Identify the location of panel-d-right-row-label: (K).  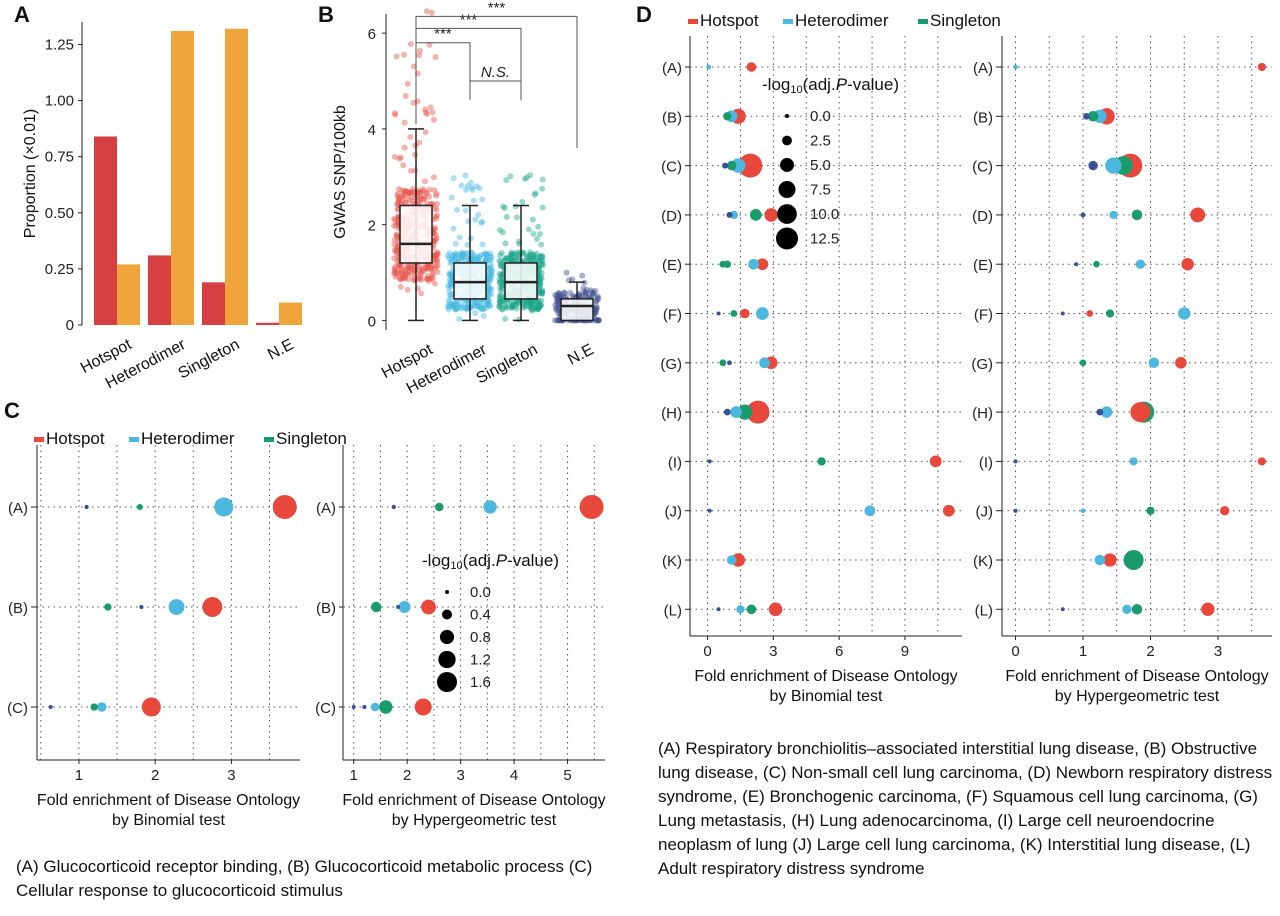
(983, 561).